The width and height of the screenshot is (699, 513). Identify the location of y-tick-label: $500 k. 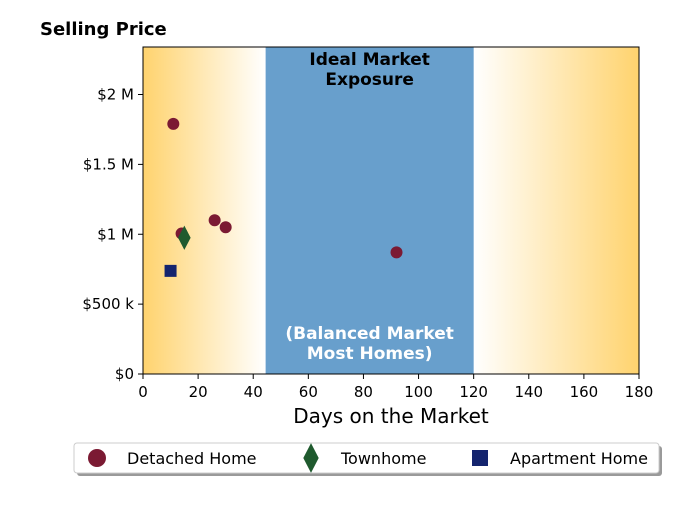
(108, 304).